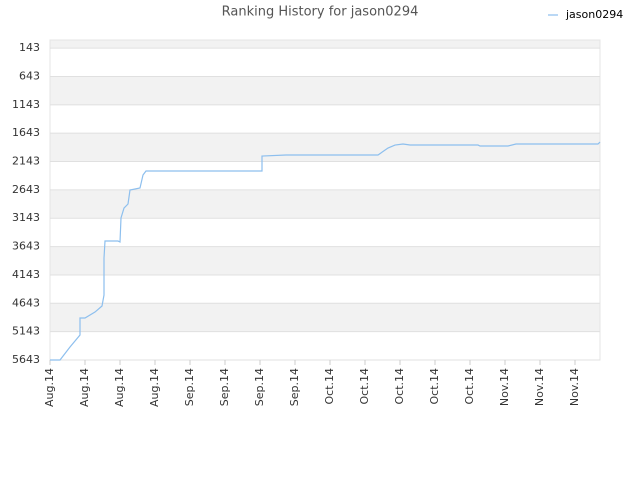 The width and height of the screenshot is (640, 484). I want to click on y-tick-label: 3143, so click(26, 217).